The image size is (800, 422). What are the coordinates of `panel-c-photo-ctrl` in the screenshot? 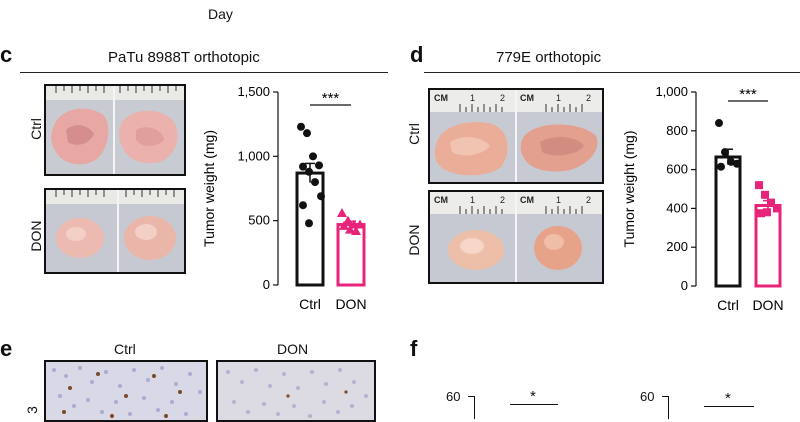 It's located at (115, 130).